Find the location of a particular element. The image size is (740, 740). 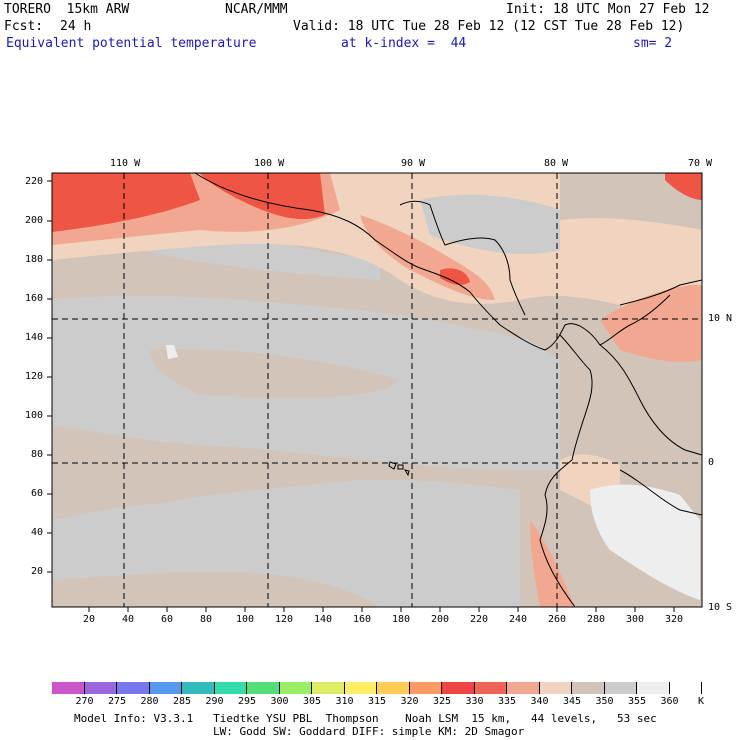

colorbar-tick-label: 270 is located at coordinates (84, 701).